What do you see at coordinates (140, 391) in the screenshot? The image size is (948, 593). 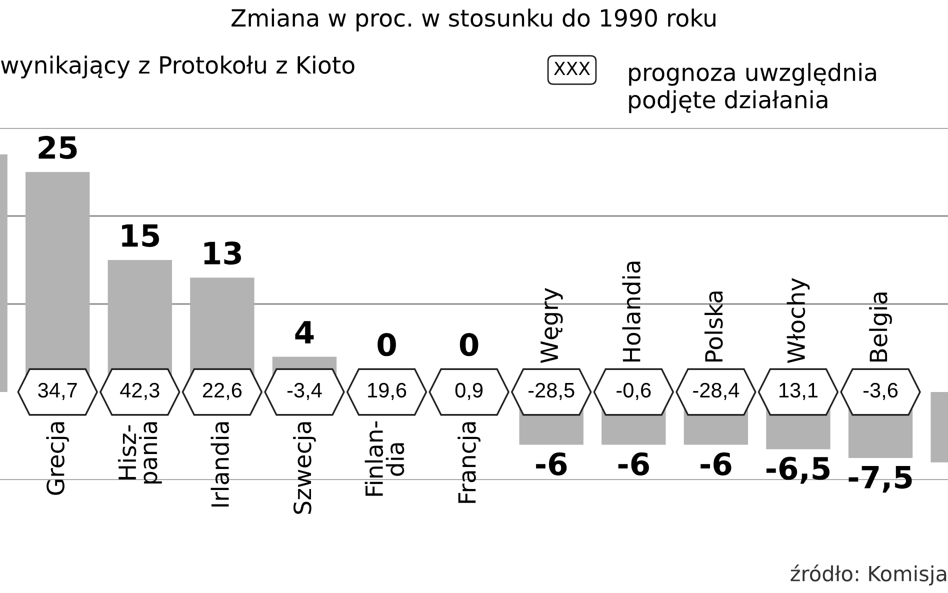 I see `annotation: 42,3` at bounding box center [140, 391].